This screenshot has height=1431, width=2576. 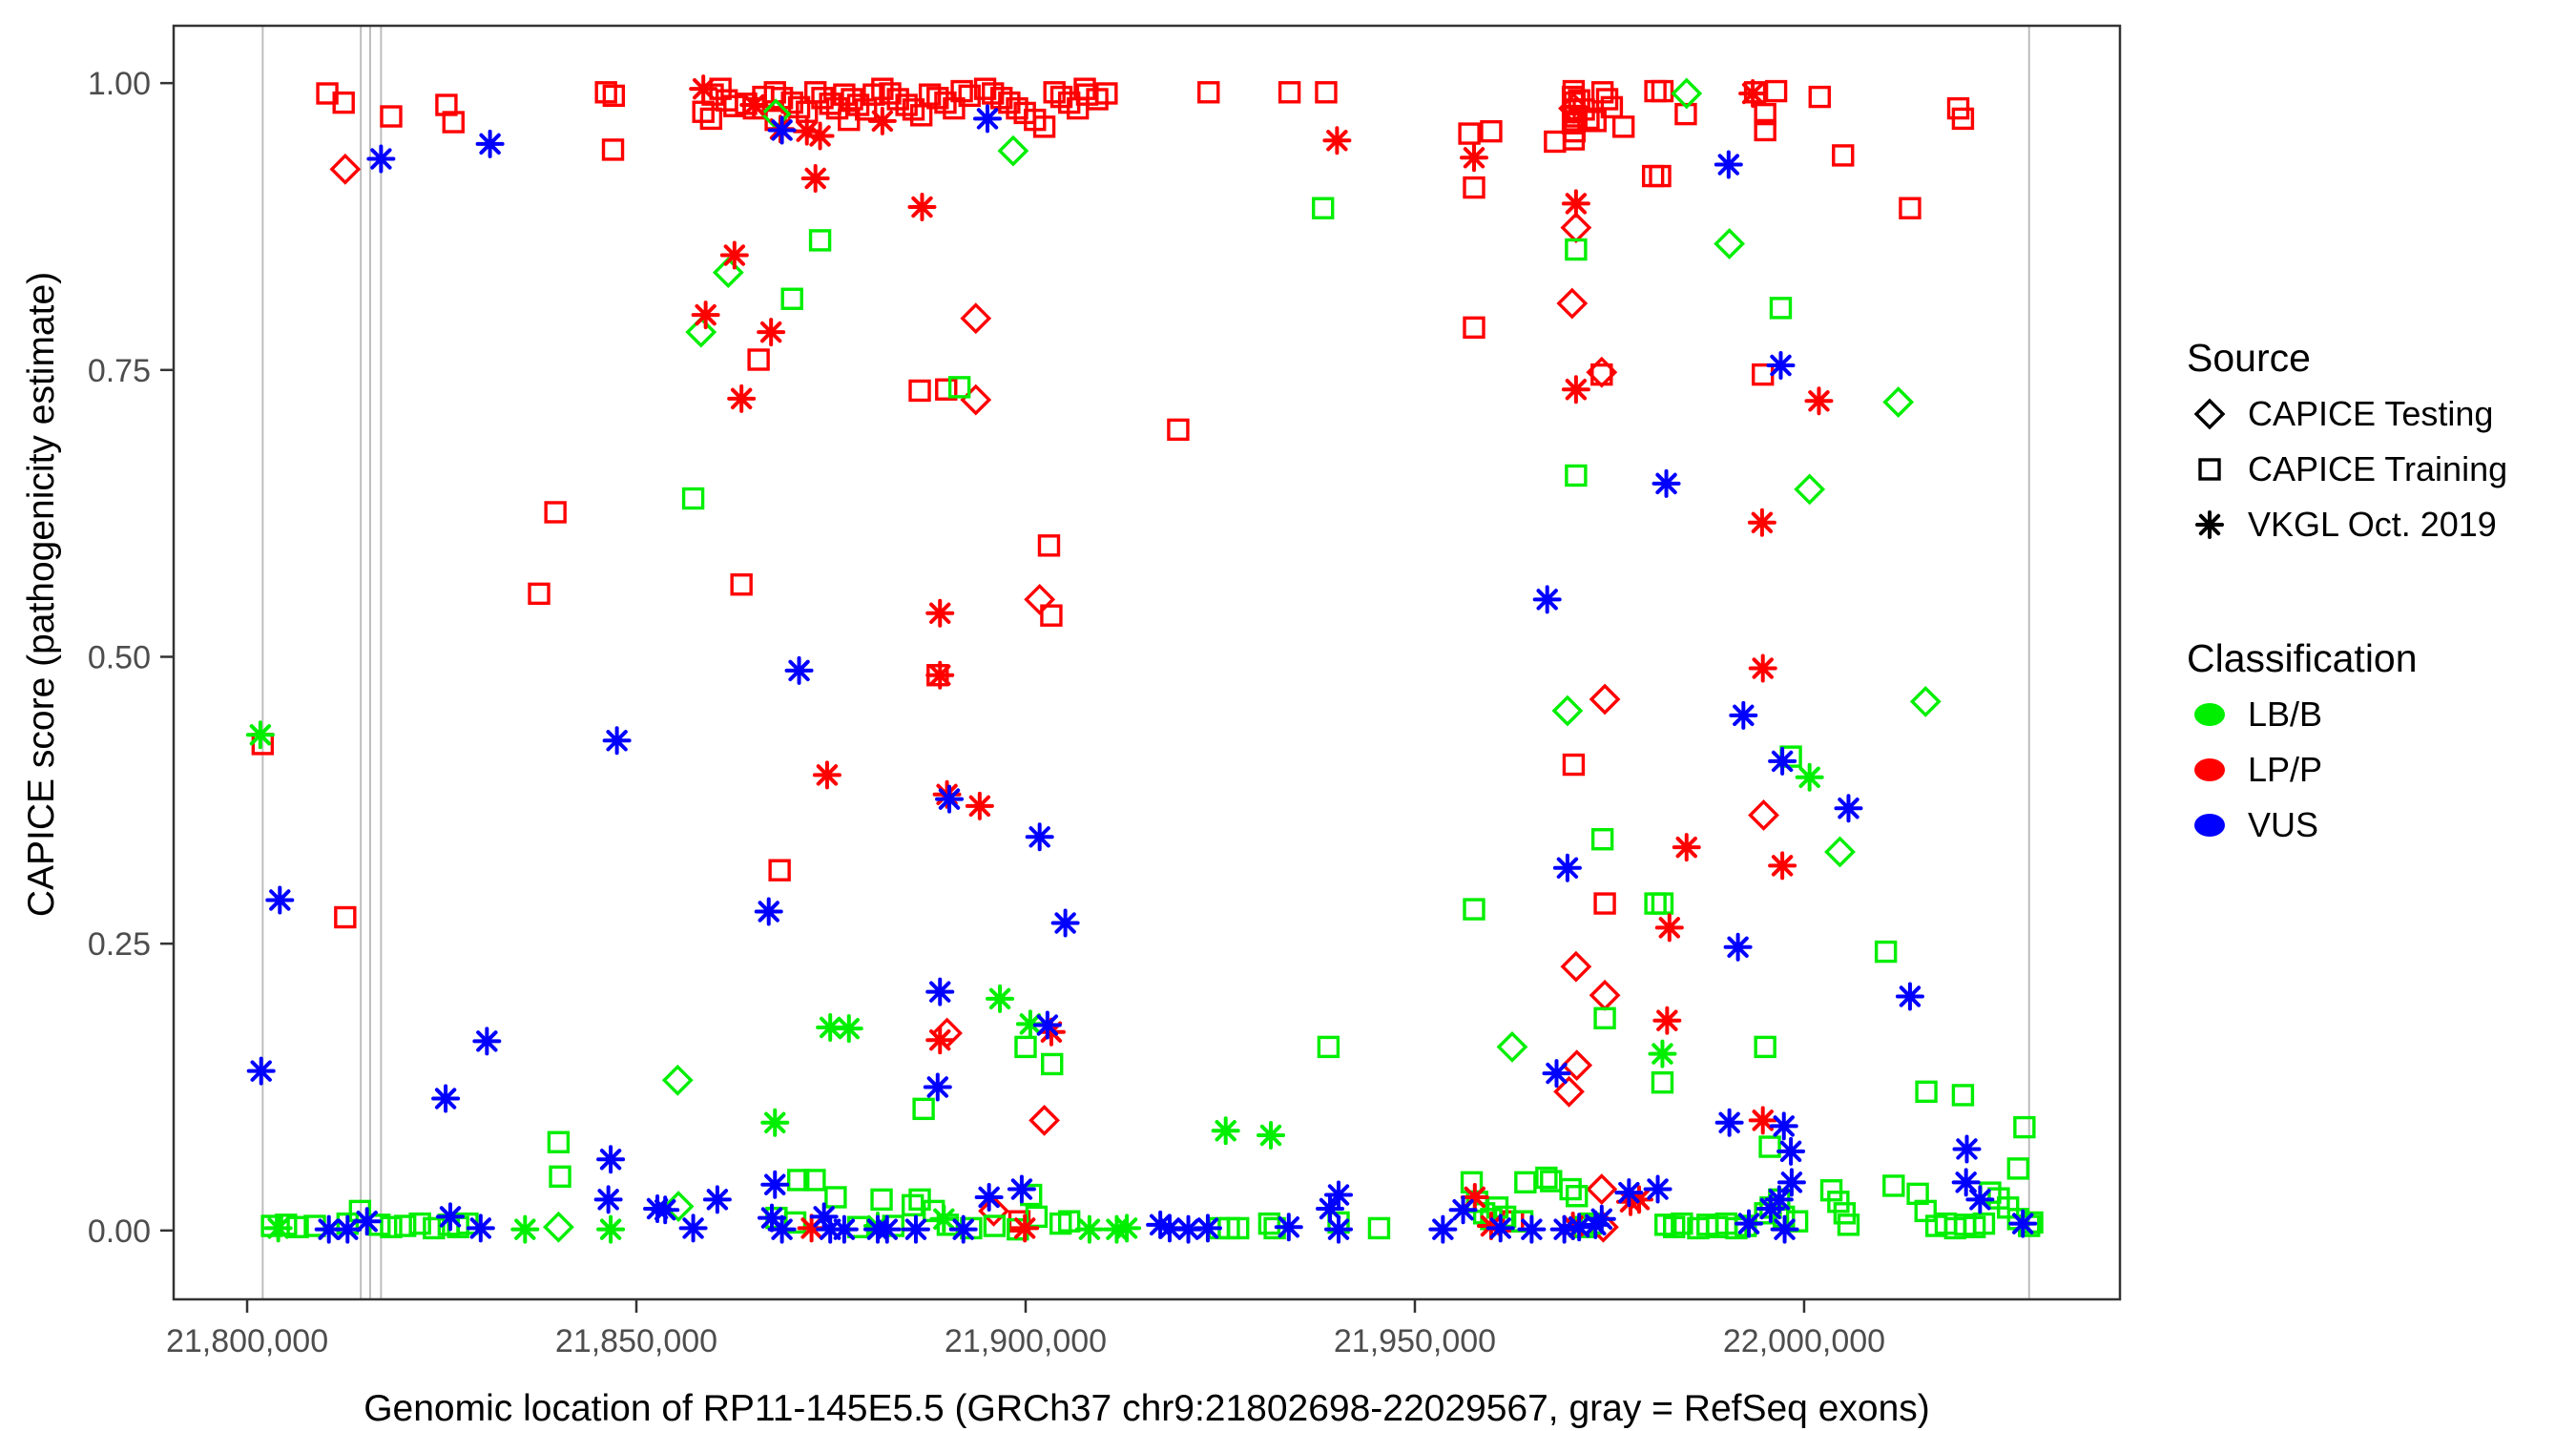 What do you see at coordinates (2371, 414) in the screenshot?
I see `legend-item-label: CAPICE Testing` at bounding box center [2371, 414].